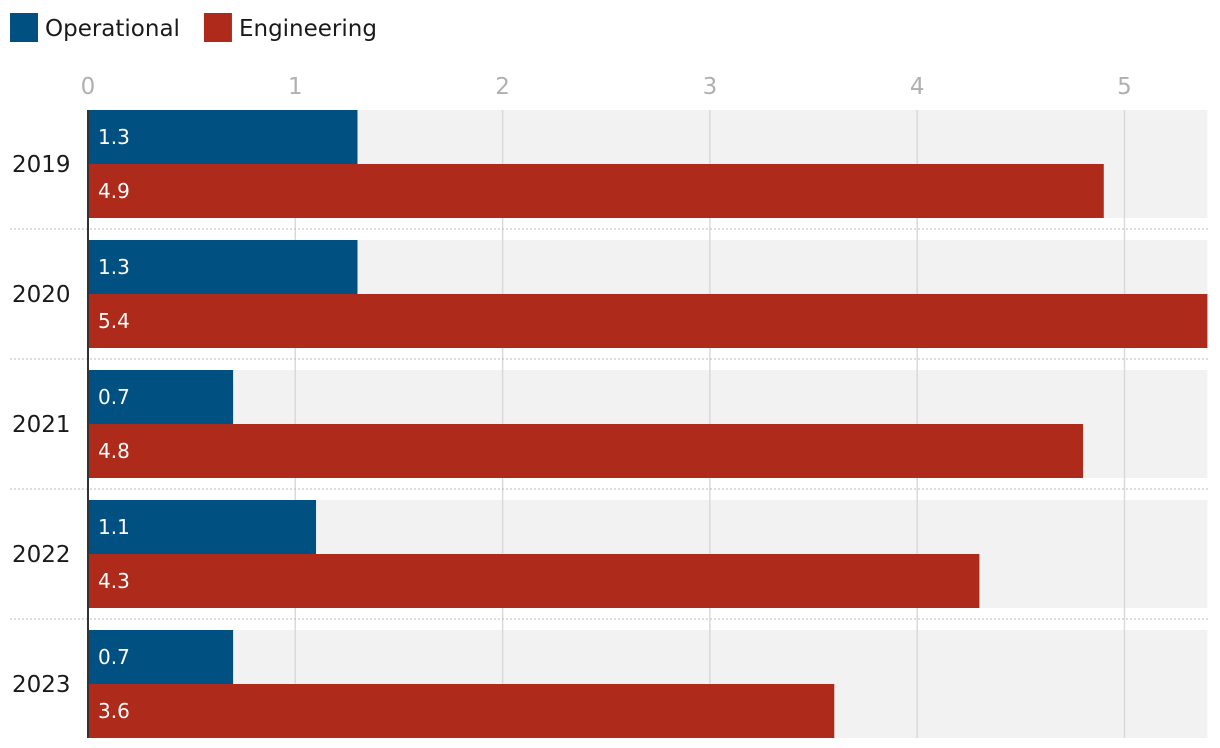  I want to click on data-labels: 1.3 4.9 1.3 5.4 0.7 4.8 1.1 4.3 0.7 3.6, so click(114, 424).